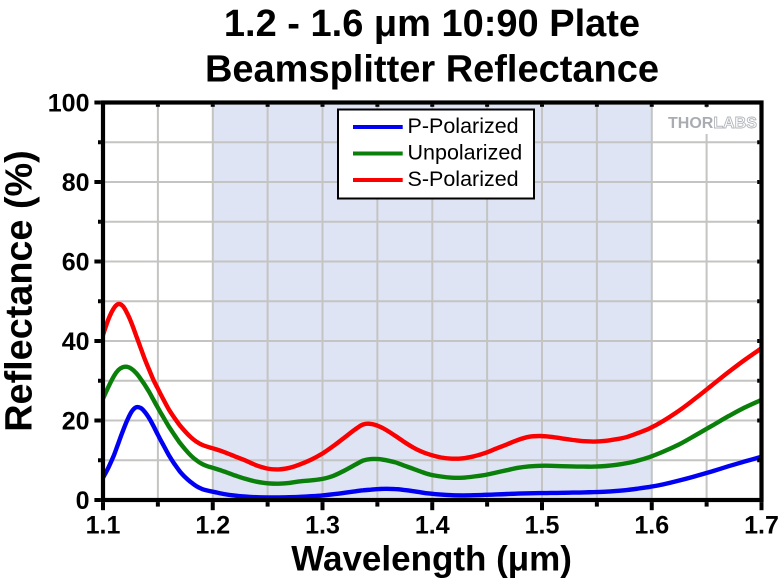 The image size is (780, 579). I want to click on svg-text: 1.6, so click(651, 526).